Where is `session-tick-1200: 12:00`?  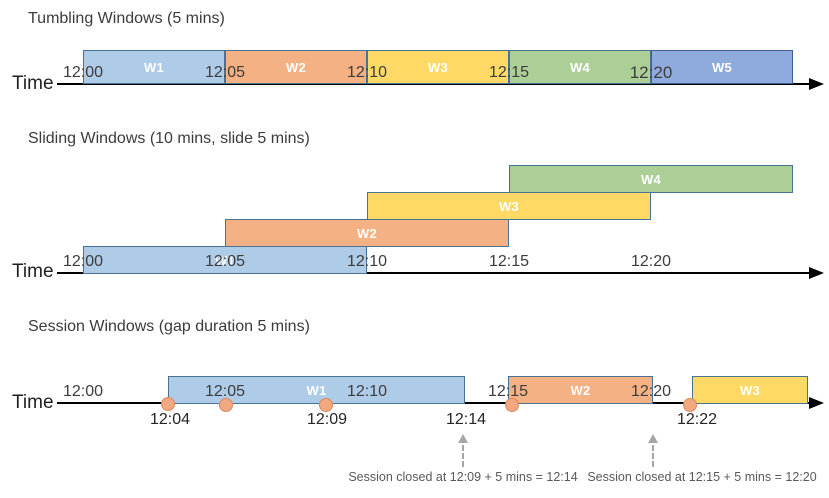
session-tick-1200: 12:00 is located at coordinates (83, 391).